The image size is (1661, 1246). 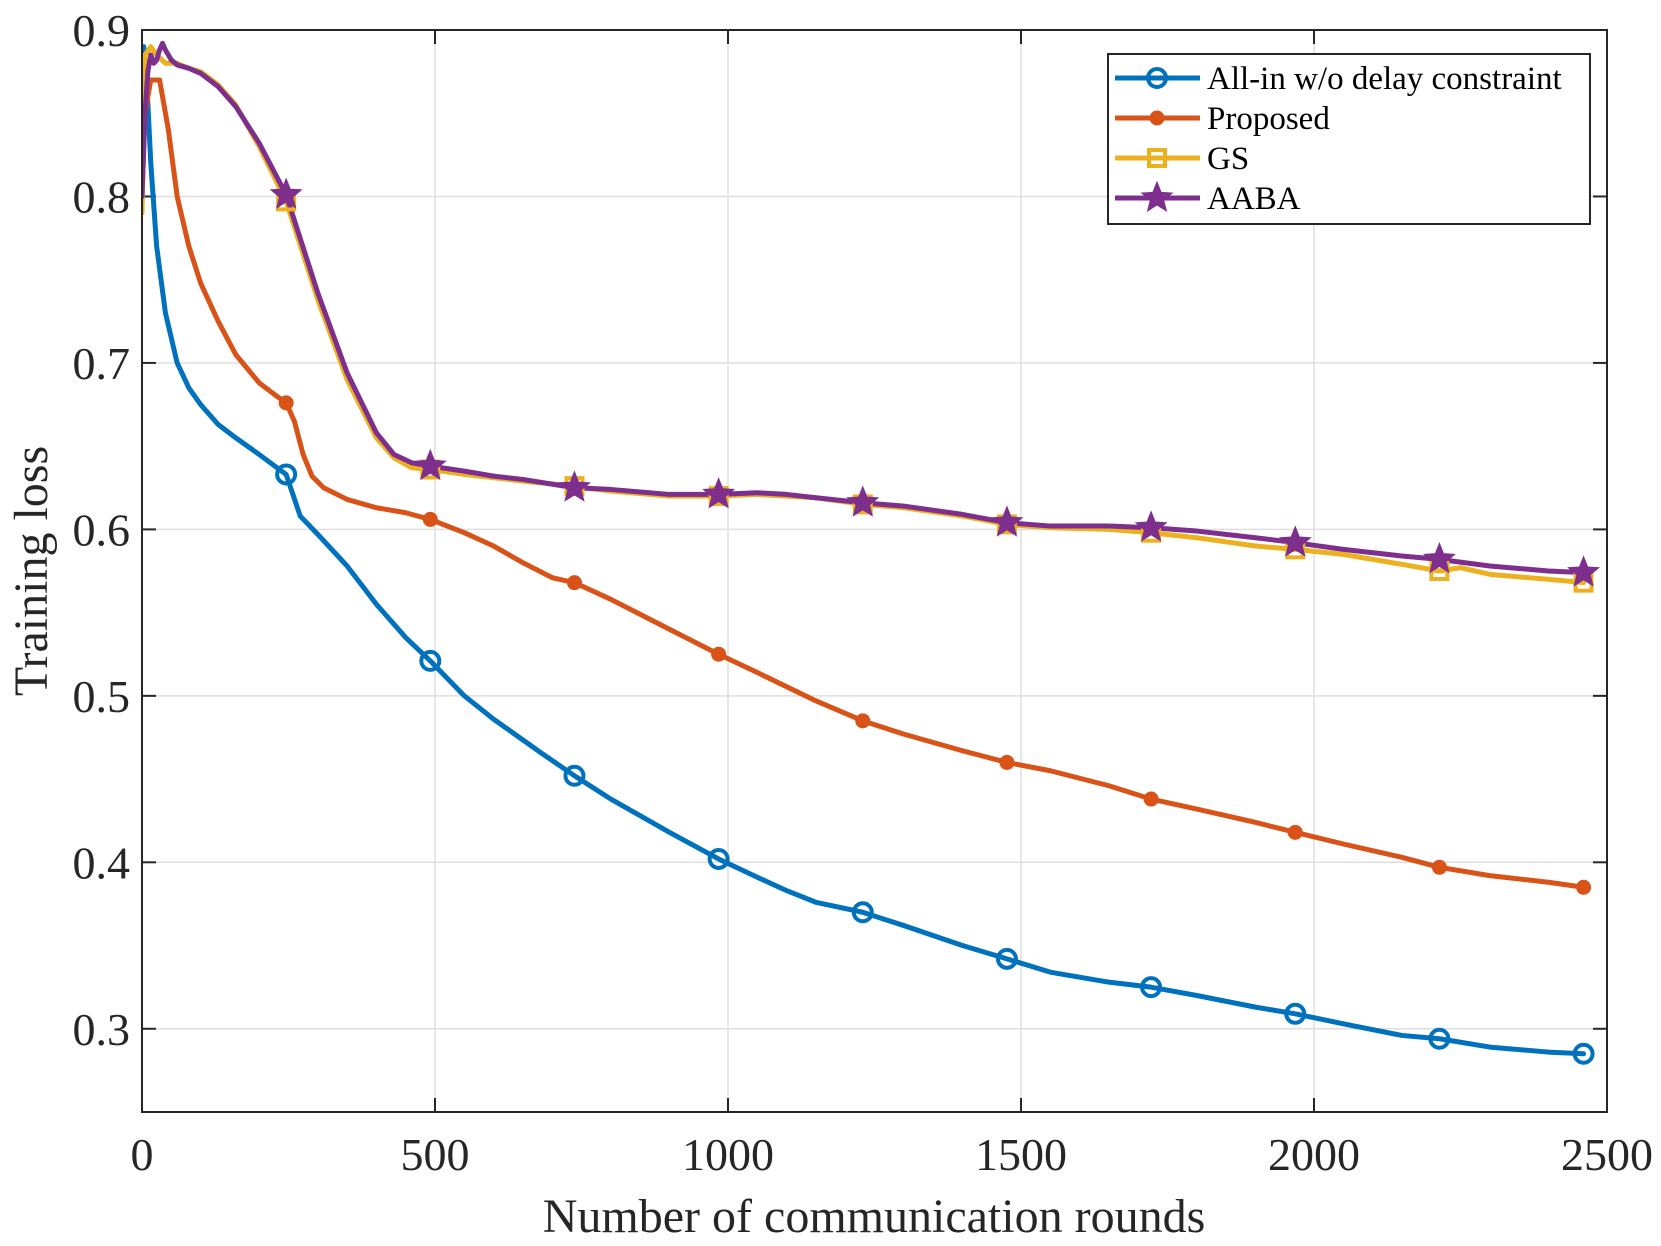 I want to click on y-tick-label: 0.6, so click(x=102, y=529).